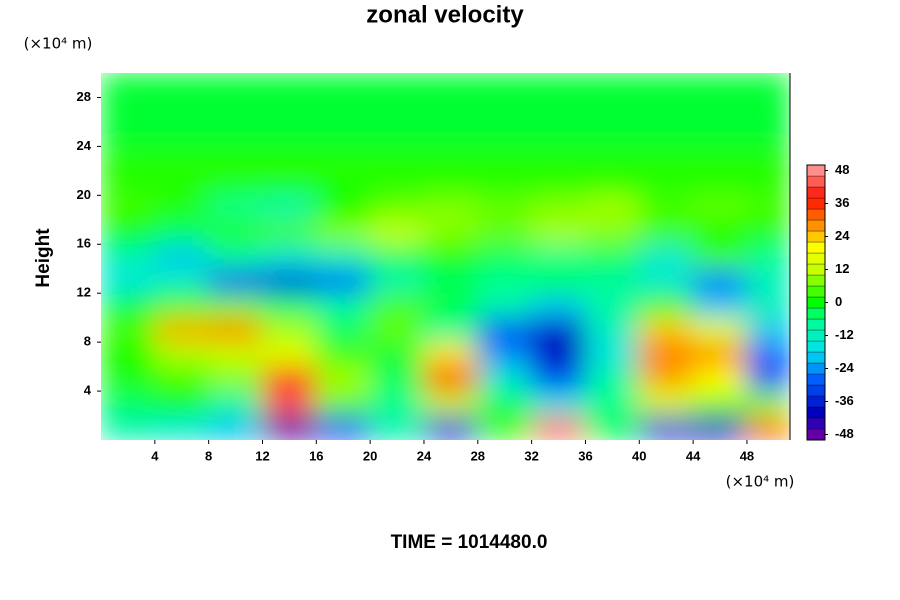 The image size is (900, 600). Describe the element at coordinates (469, 542) in the screenshot. I see `time-annotation: TIME = 1014480.0` at that location.